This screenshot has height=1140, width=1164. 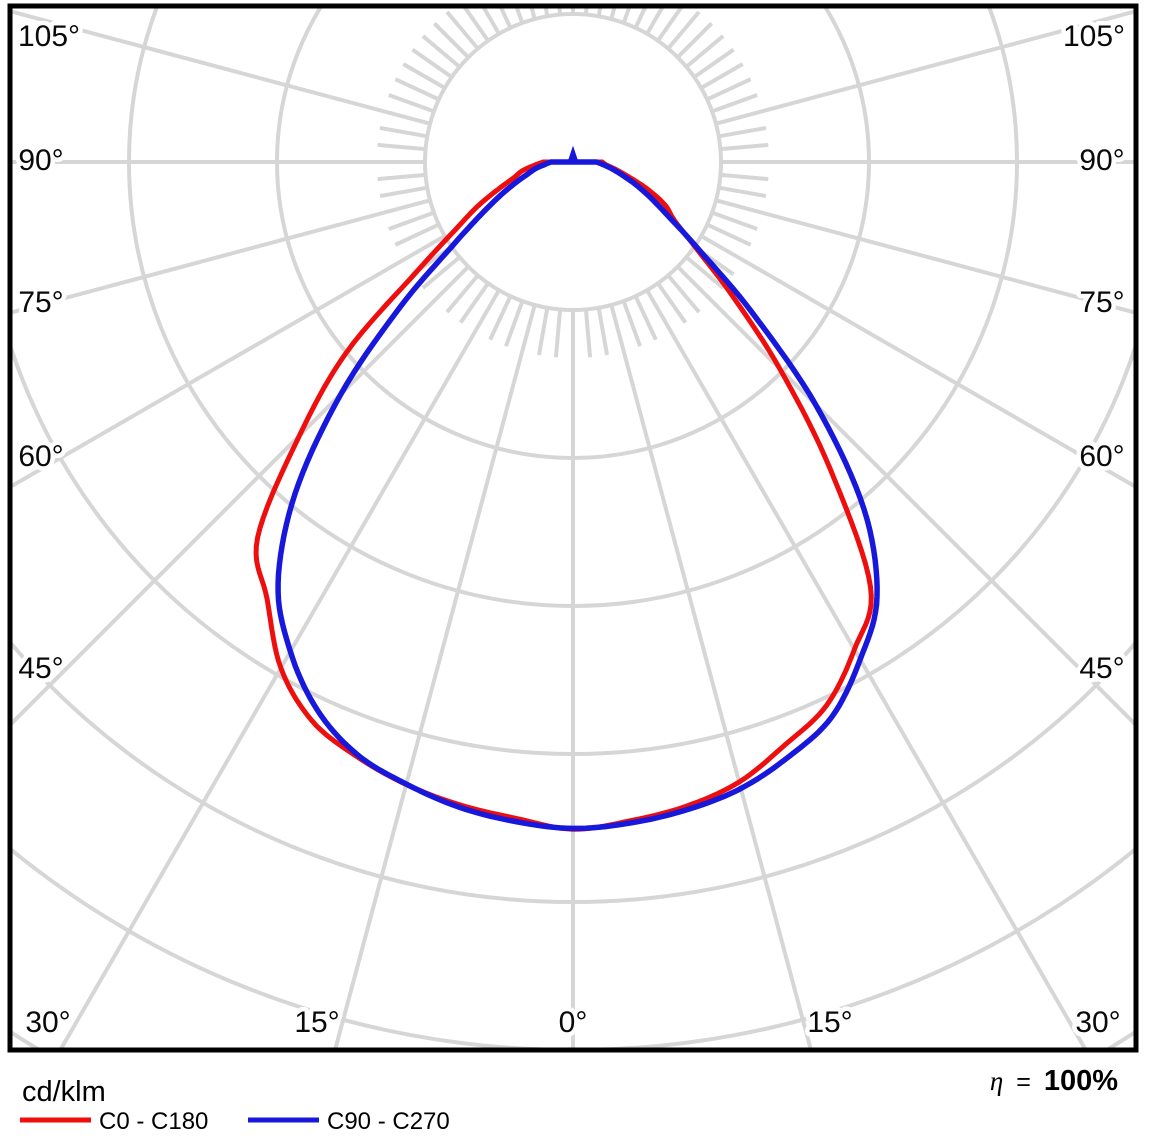 I want to click on efficiency-readout: η = 100%, so click(x=1054, y=1081).